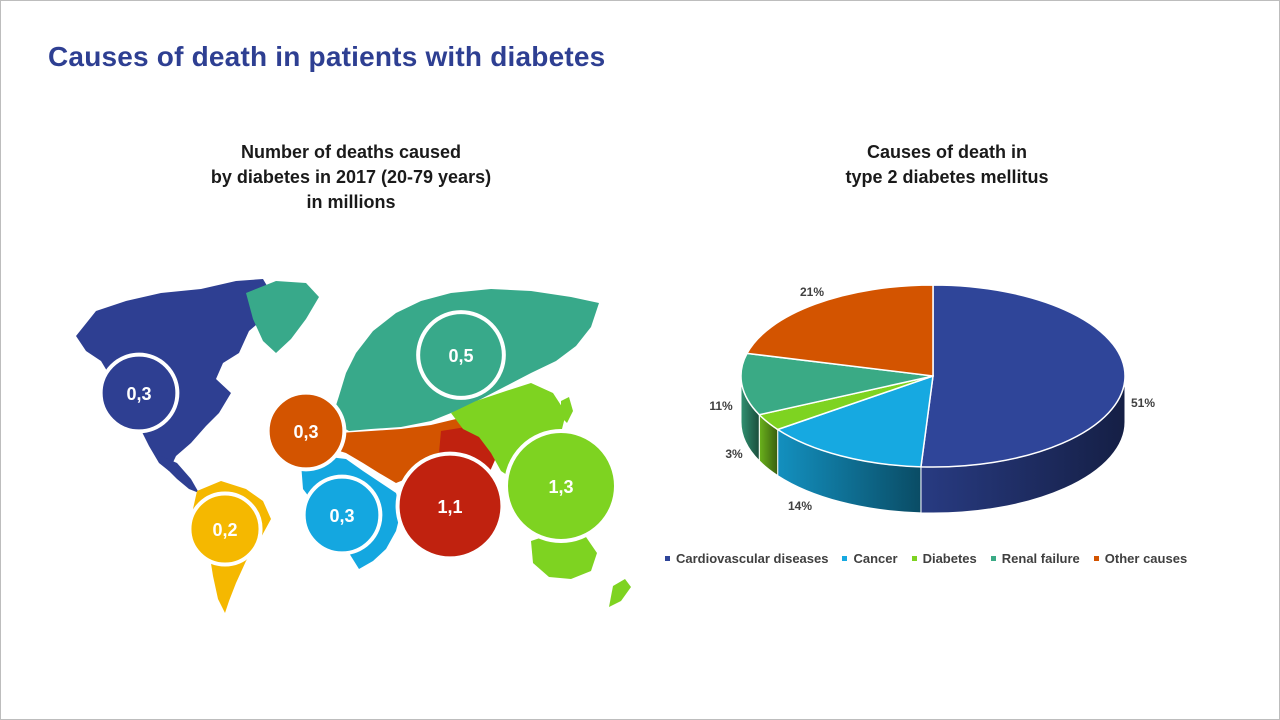 The width and height of the screenshot is (1280, 720). Describe the element at coordinates (837, 384) in the screenshot. I see `pie-slice-renal-failure` at that location.